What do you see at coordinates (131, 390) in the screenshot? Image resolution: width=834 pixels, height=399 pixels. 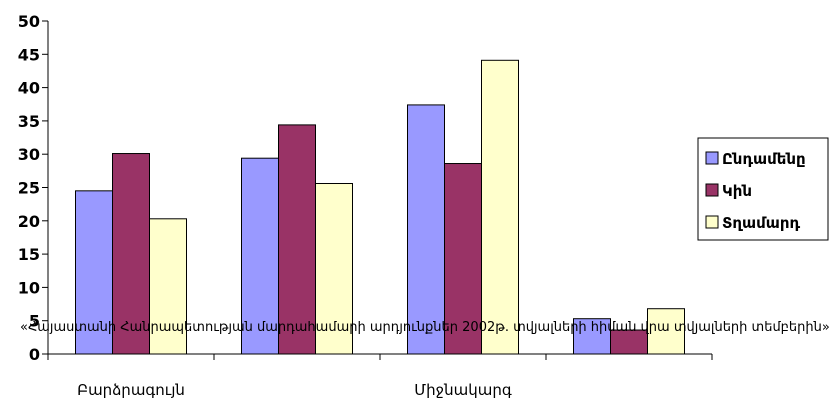 I see `x-tick-label: Բարձրագույն` at bounding box center [131, 390].